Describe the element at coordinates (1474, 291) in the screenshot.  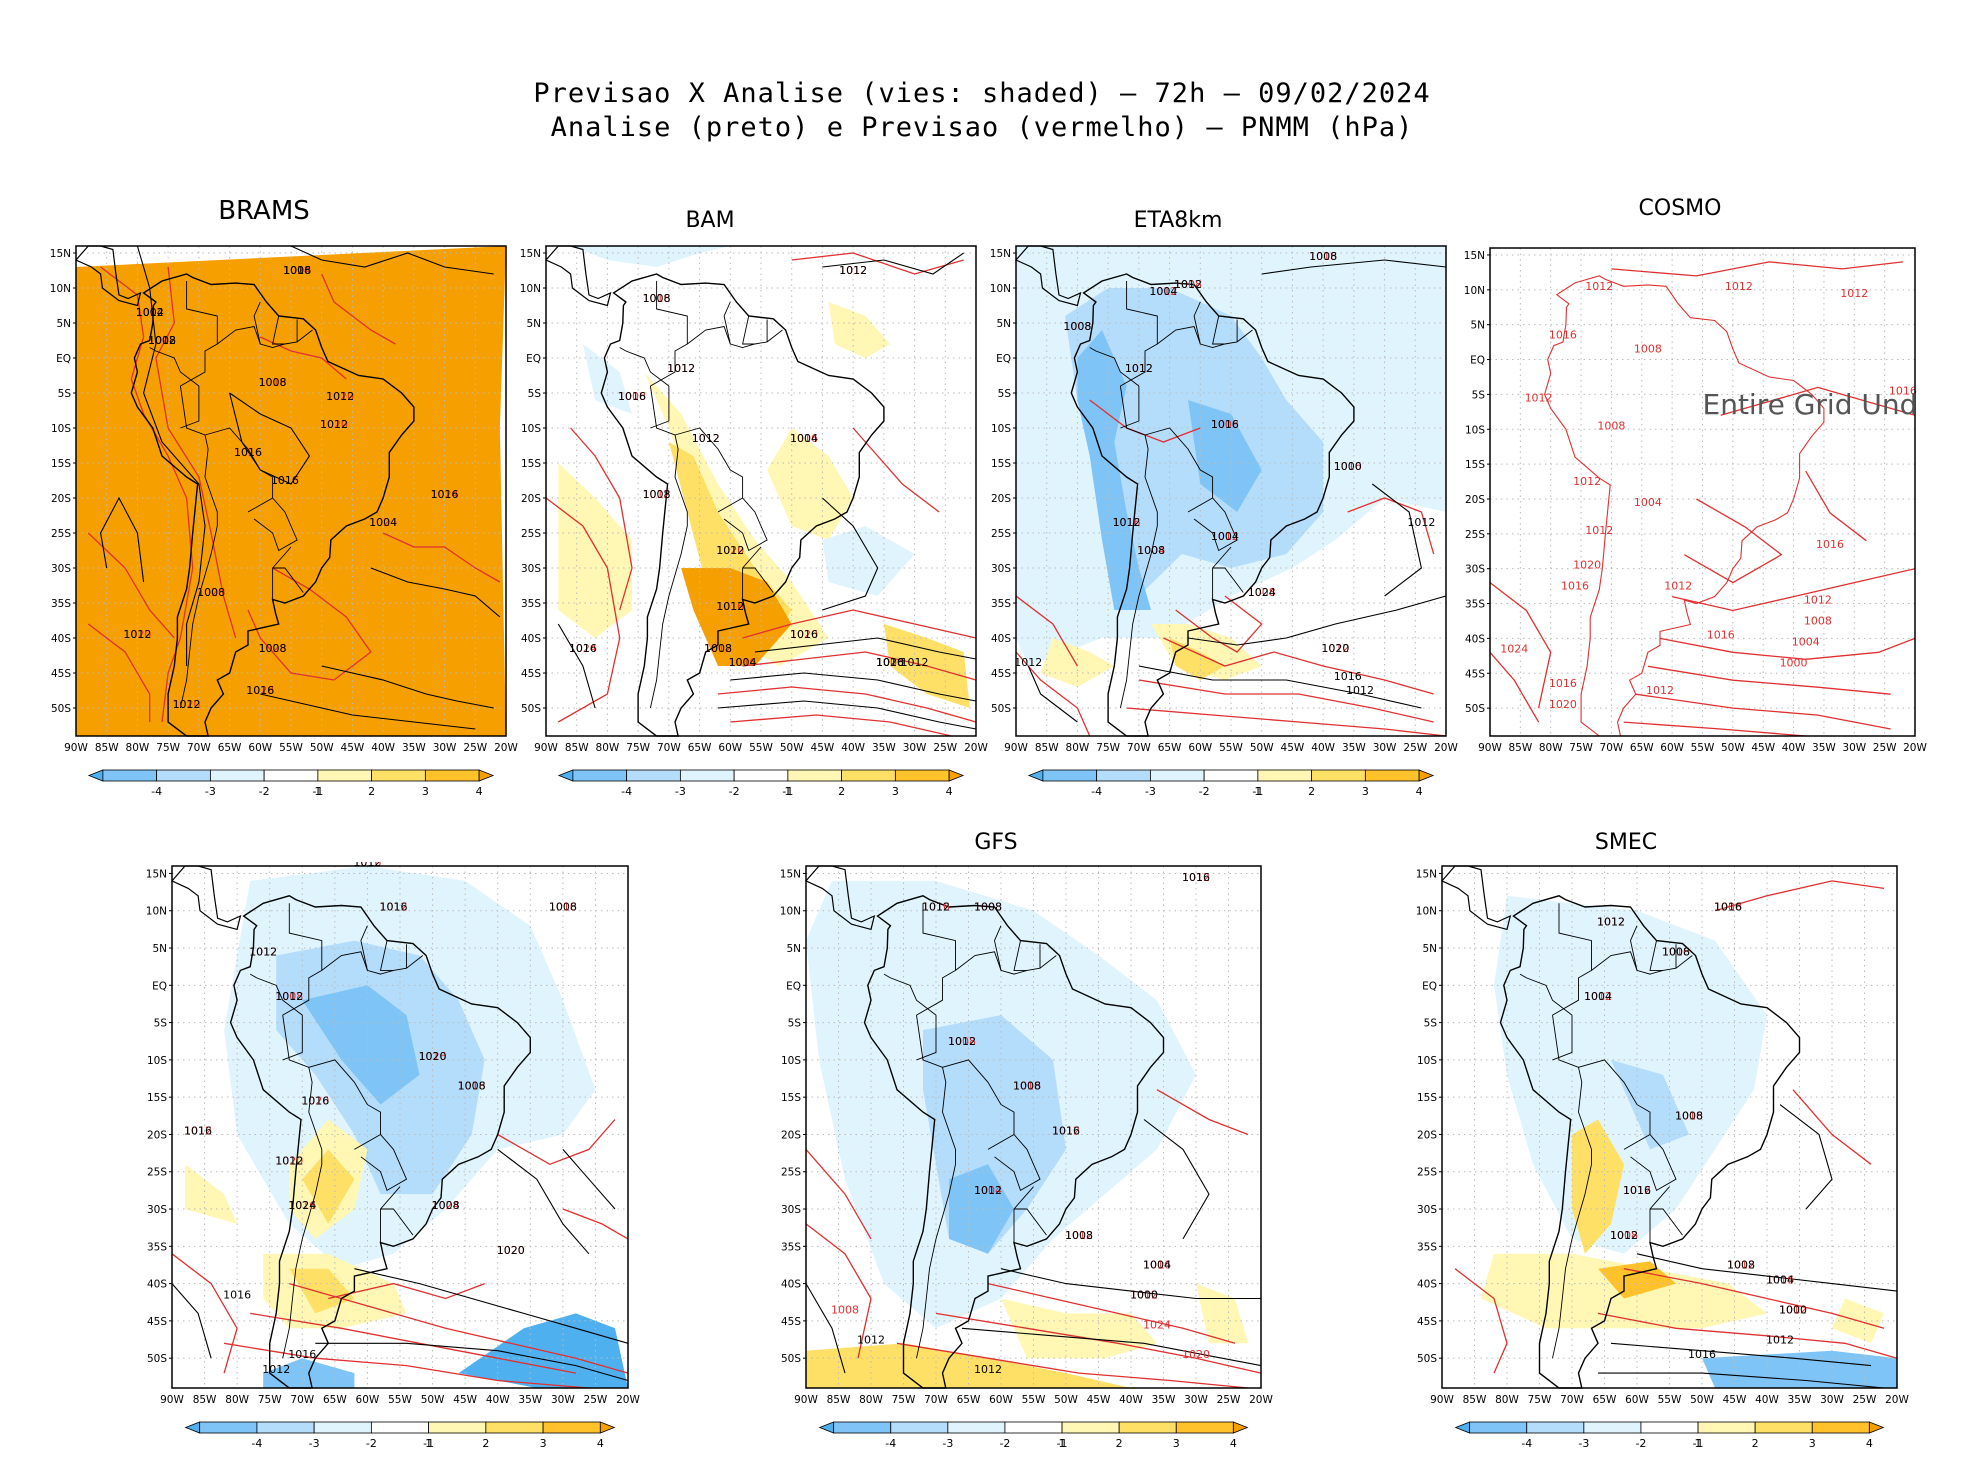
I see `lat-tick-label: 10N` at that location.